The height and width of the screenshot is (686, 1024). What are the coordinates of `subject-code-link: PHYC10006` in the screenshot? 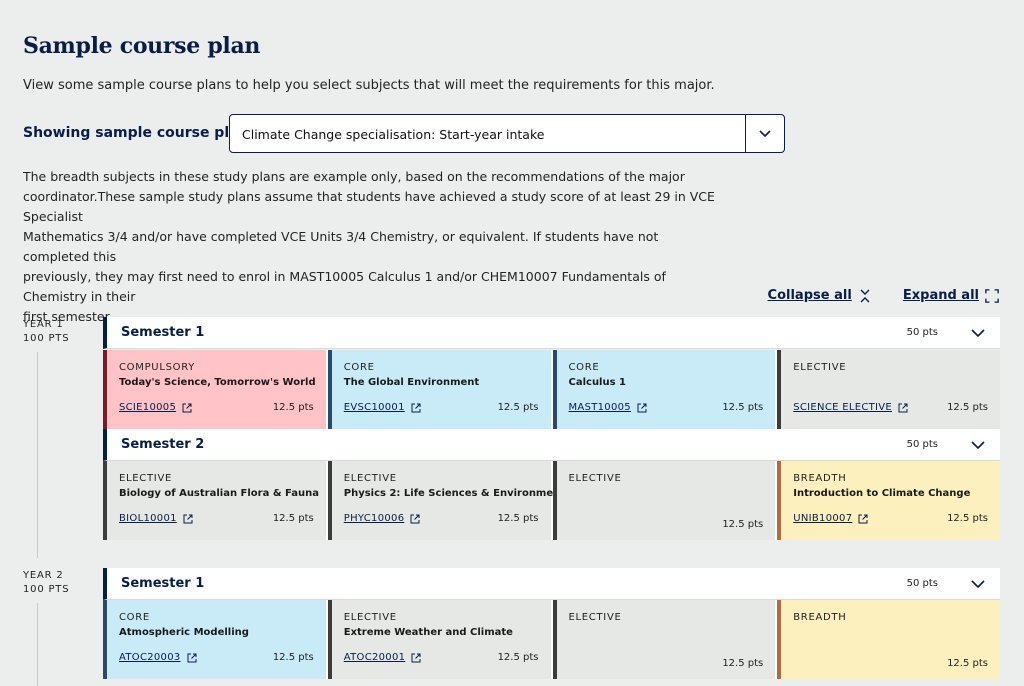 It's located at (382, 518).